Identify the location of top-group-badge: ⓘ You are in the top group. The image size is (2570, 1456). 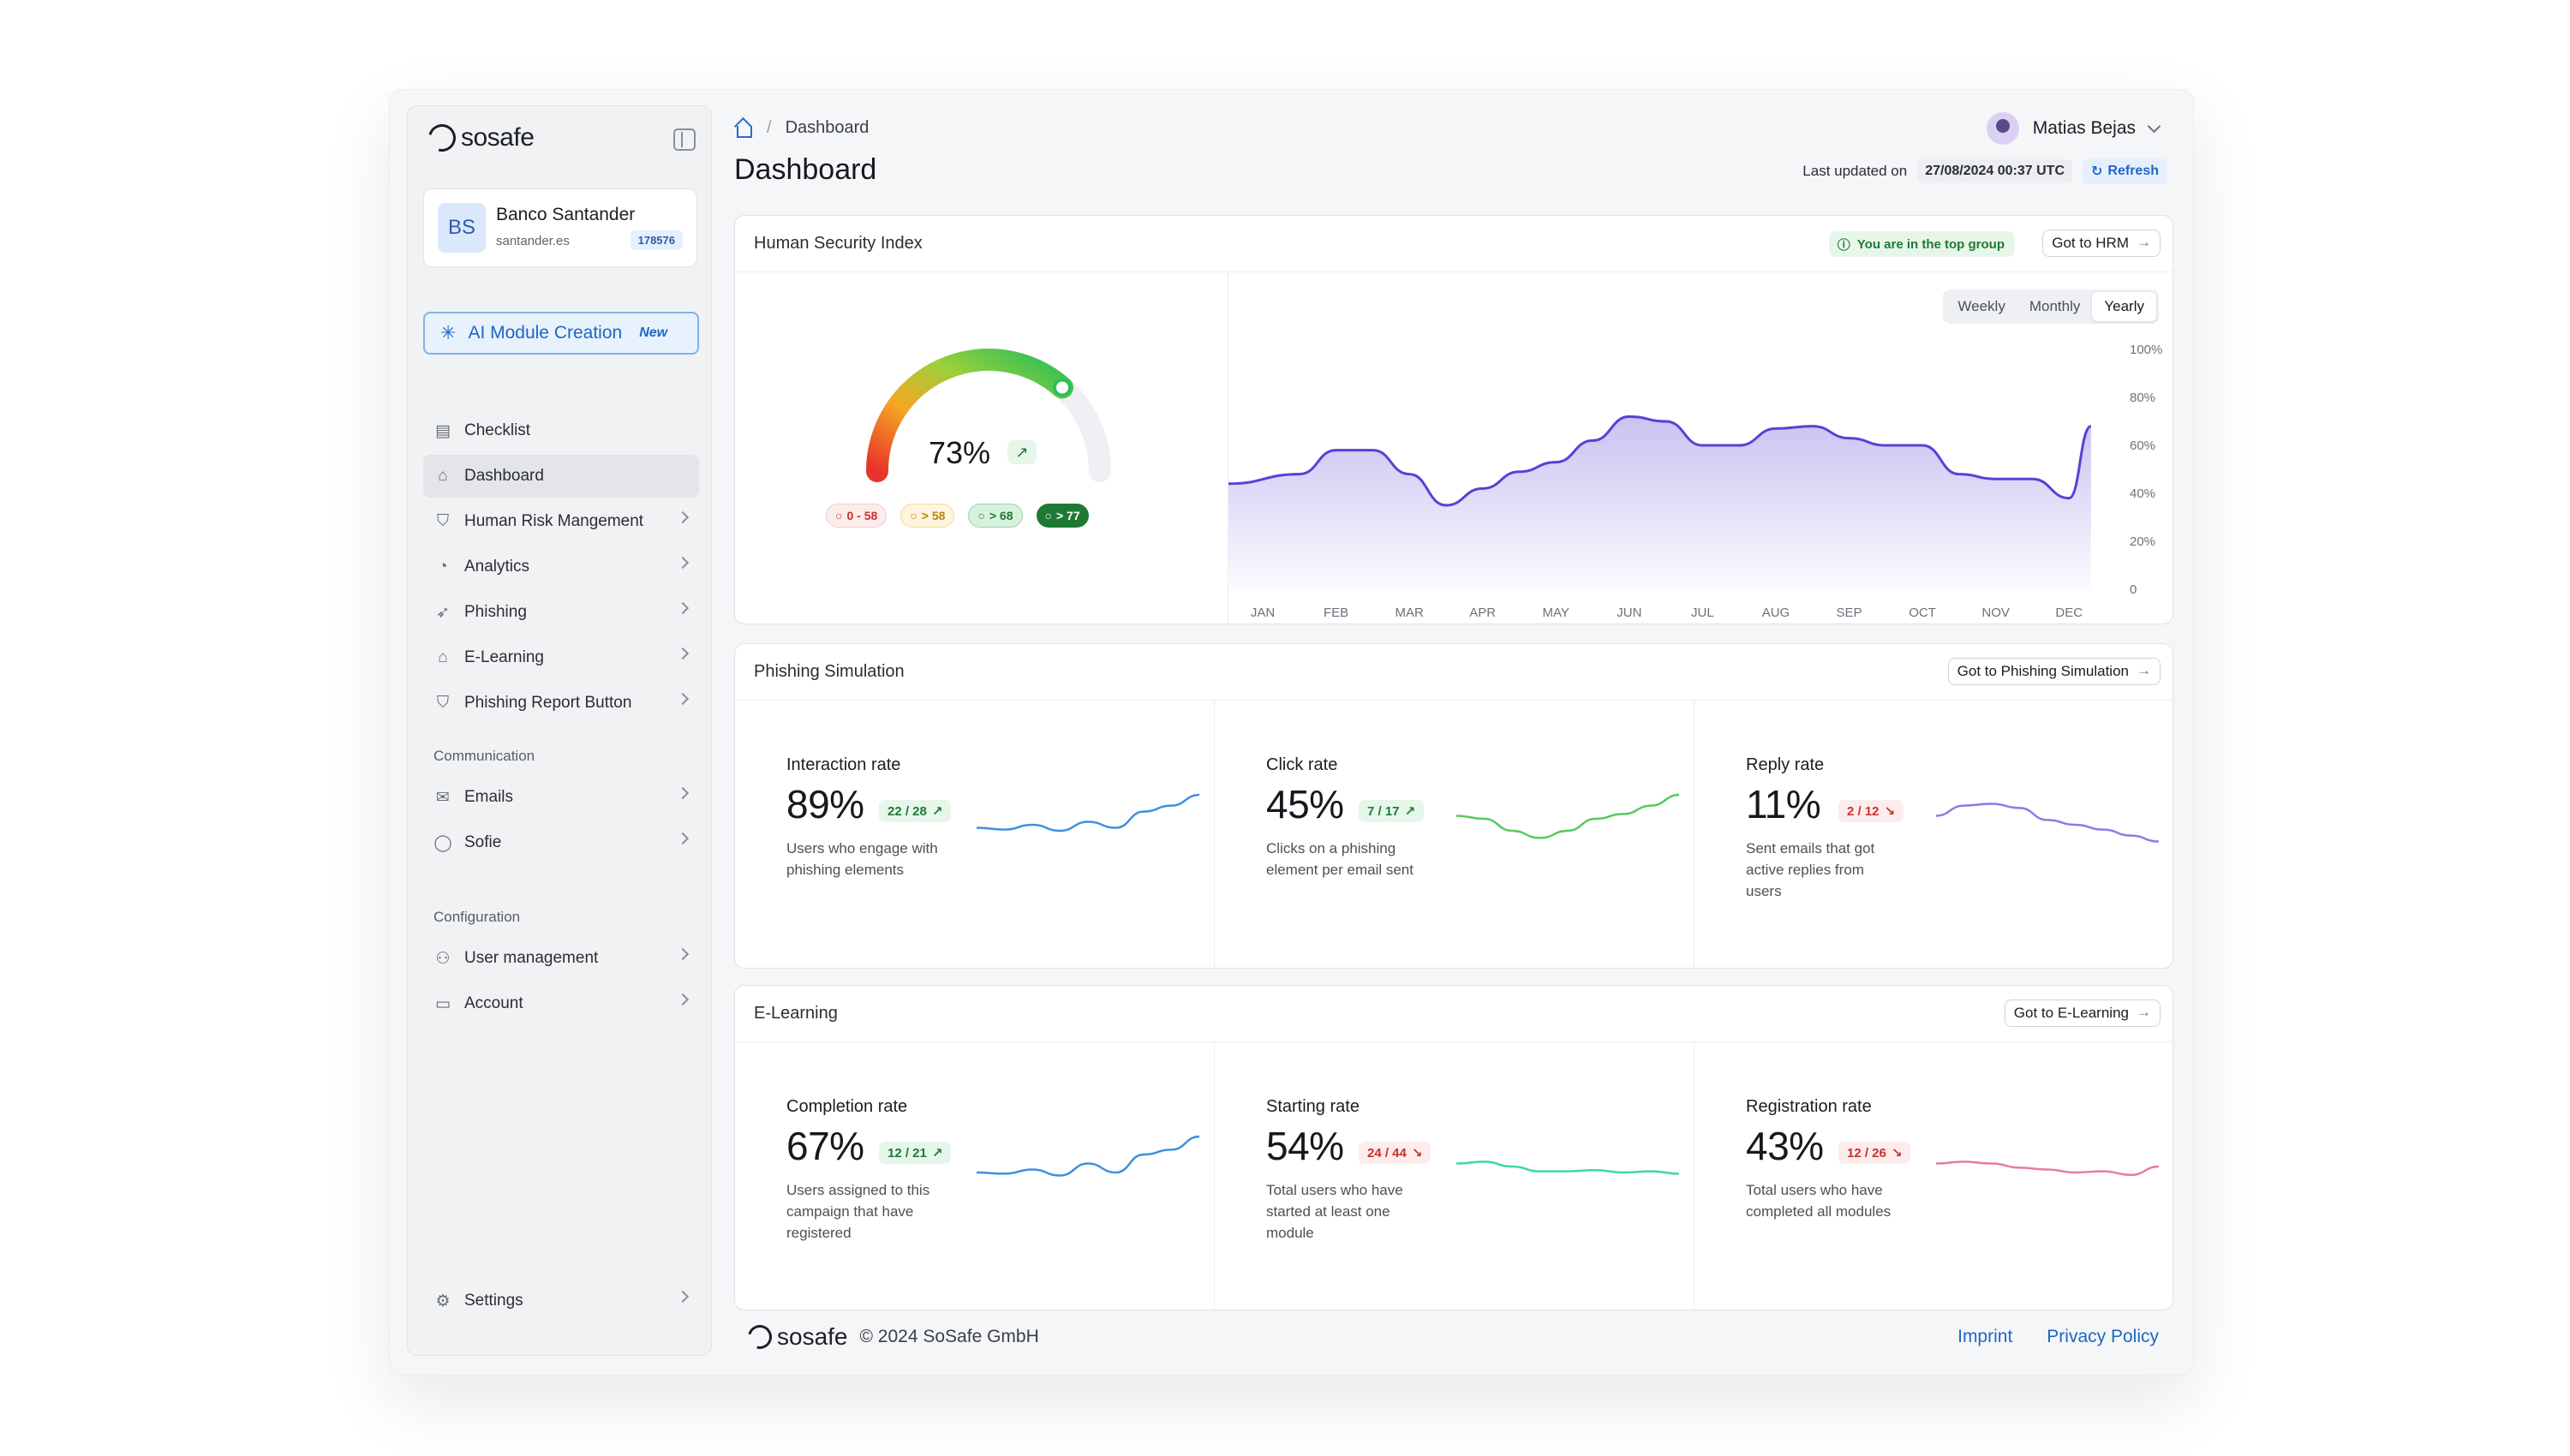
(1921, 244).